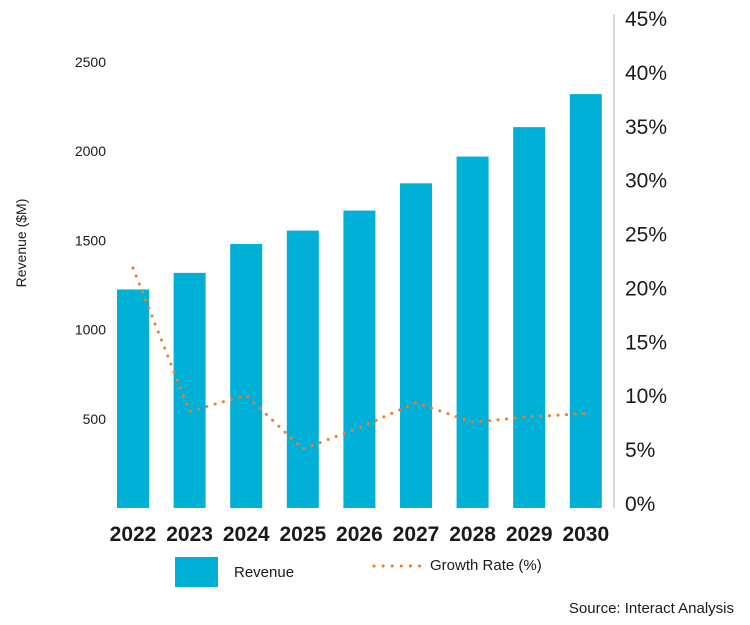  I want to click on legend-revenue: Revenue, so click(234, 572).